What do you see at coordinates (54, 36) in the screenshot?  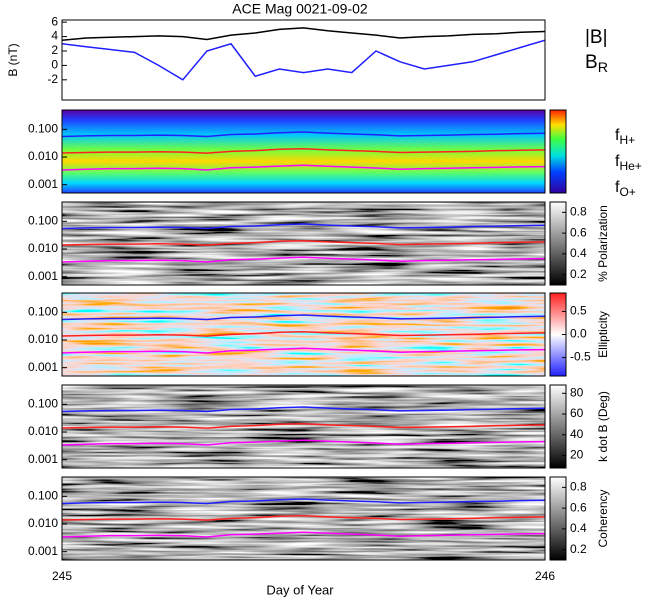 I see `y-tick-label: 4` at bounding box center [54, 36].